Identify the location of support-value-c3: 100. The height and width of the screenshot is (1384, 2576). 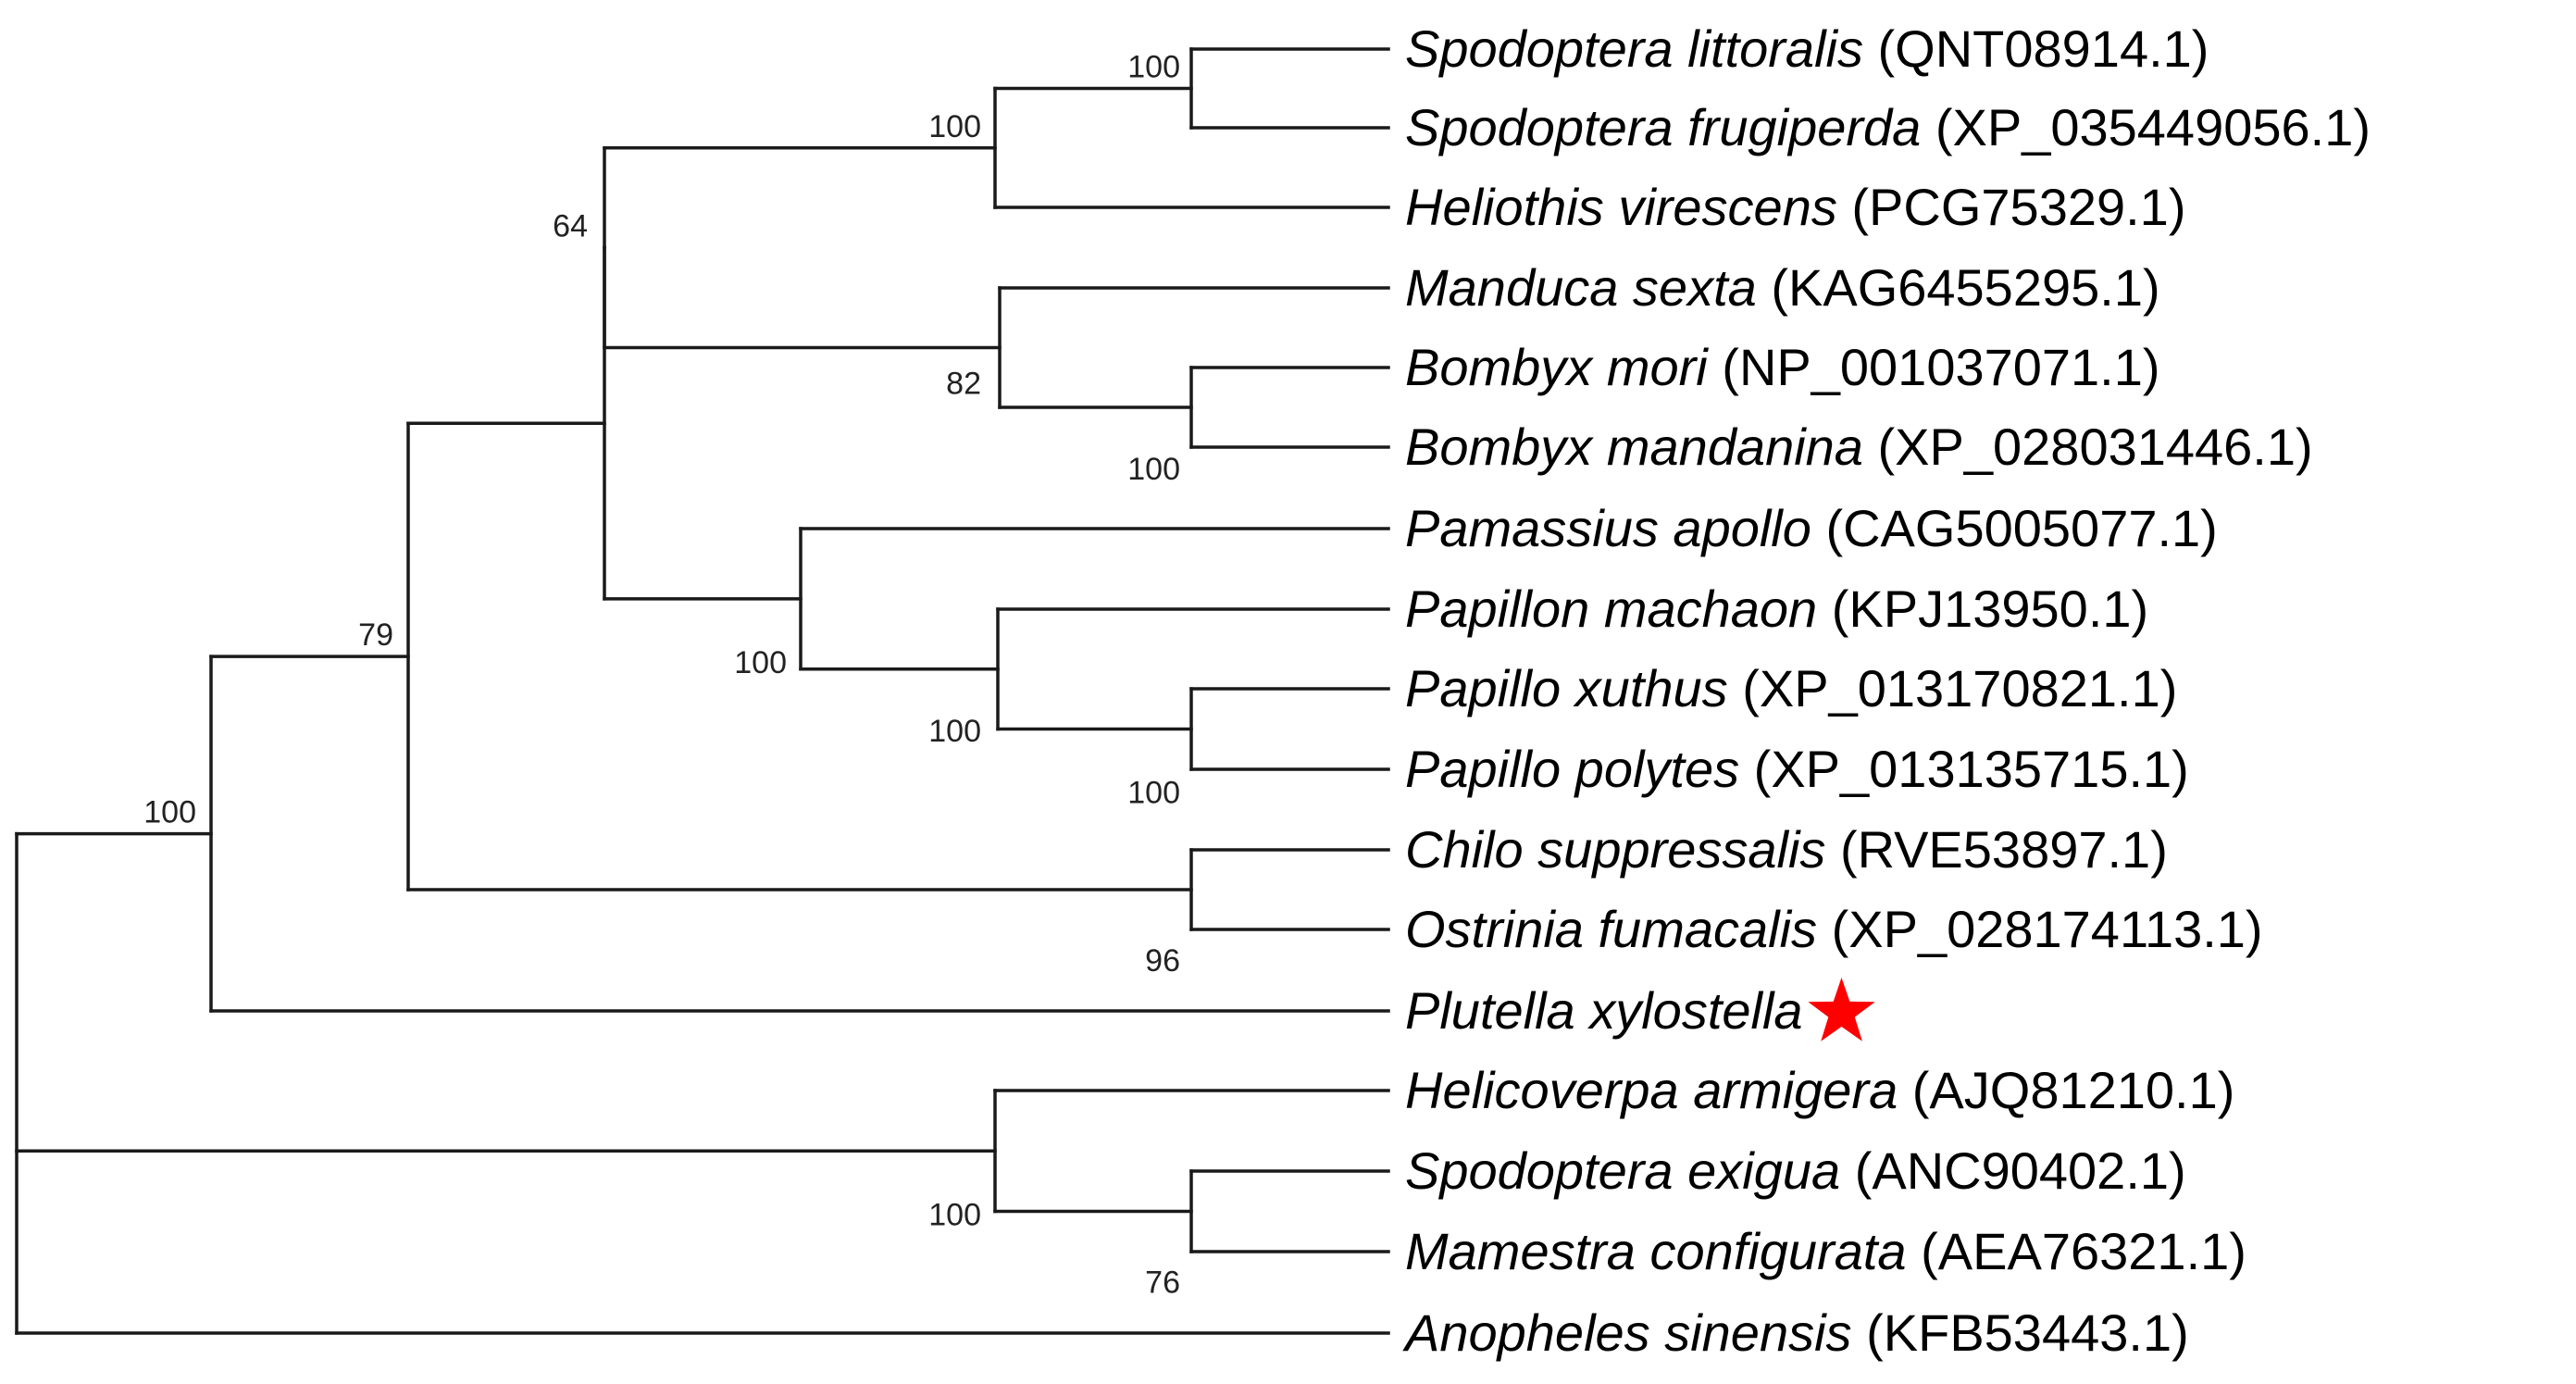
(1153, 469).